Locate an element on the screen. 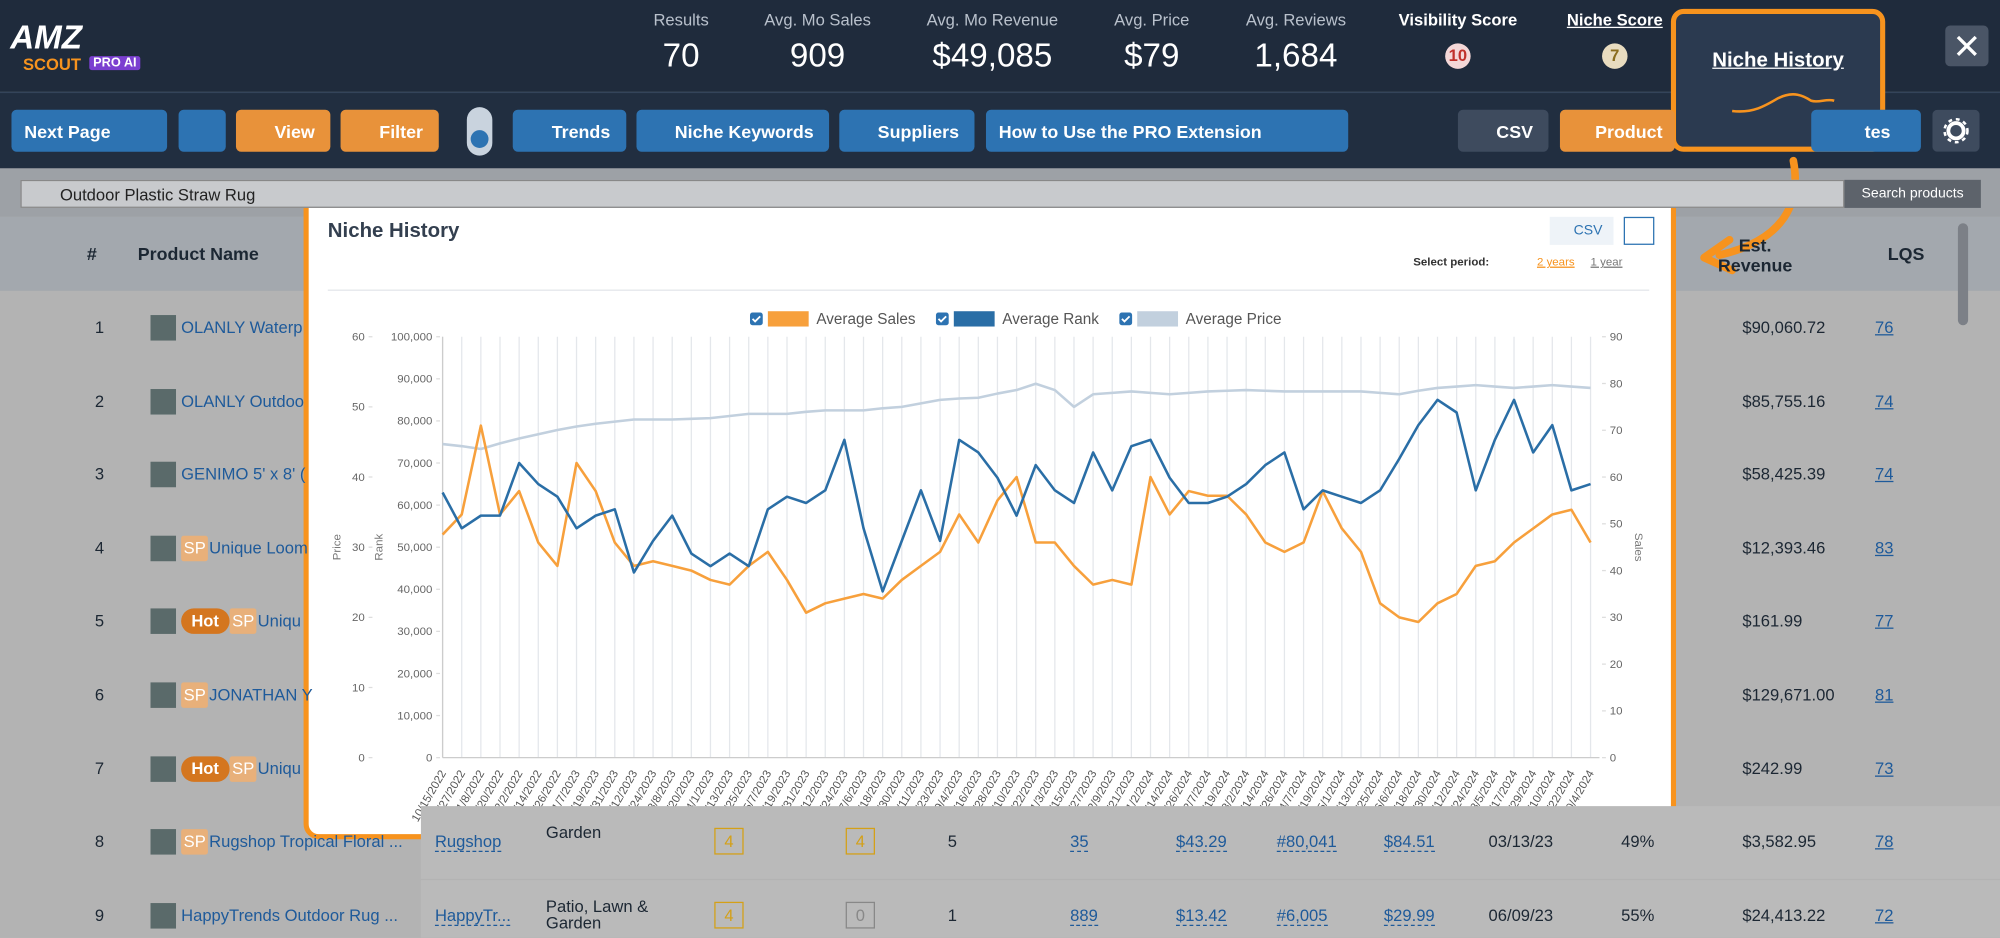 This screenshot has height=938, width=2000. modal-close is located at coordinates (1639, 230).